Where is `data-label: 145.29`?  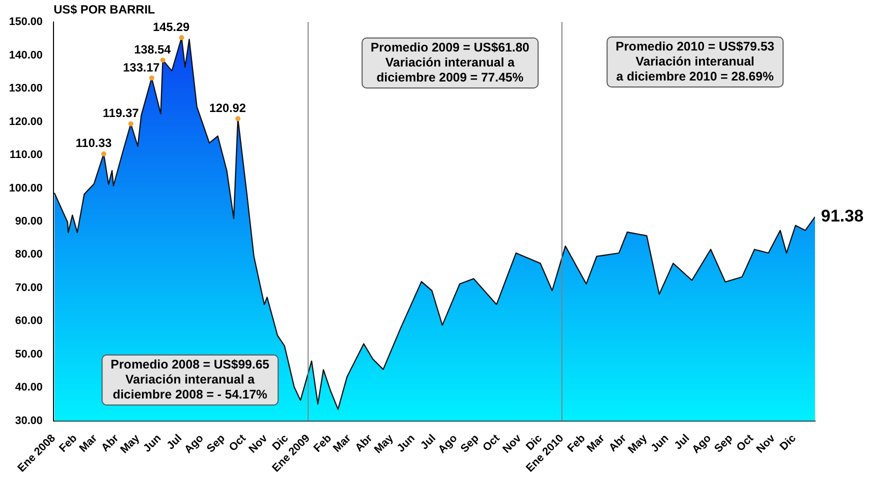 data-label: 145.29 is located at coordinates (171, 27).